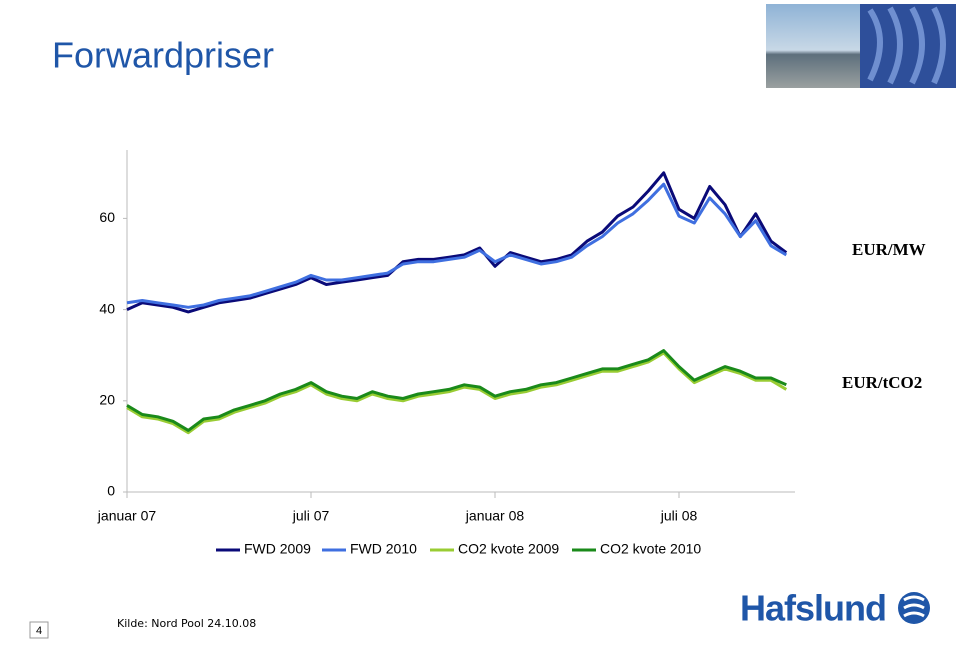  What do you see at coordinates (882, 382) in the screenshot?
I see `annotation: EUR/tCO2` at bounding box center [882, 382].